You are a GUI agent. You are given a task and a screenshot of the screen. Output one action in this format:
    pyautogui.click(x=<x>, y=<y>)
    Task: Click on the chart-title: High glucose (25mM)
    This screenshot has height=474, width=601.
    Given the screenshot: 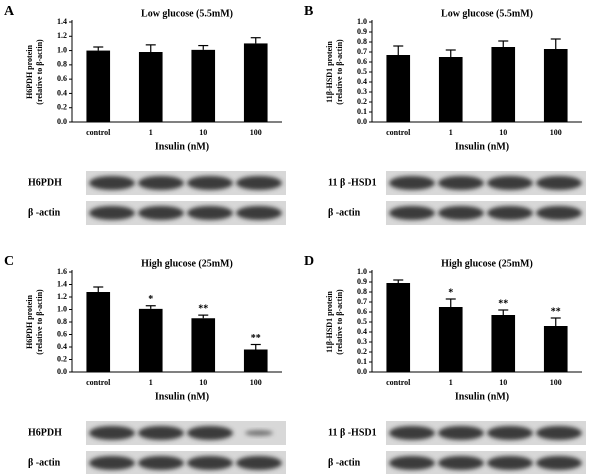 What is the action you would take?
    pyautogui.click(x=187, y=263)
    